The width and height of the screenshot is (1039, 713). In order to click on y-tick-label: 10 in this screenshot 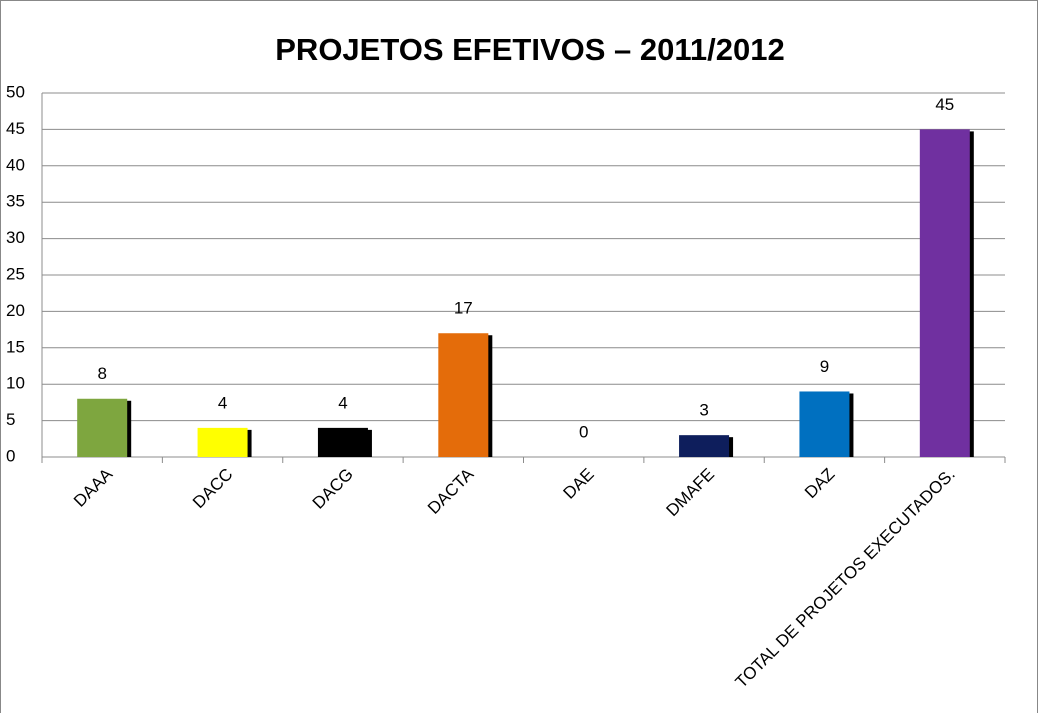, I will do `click(15, 383)`.